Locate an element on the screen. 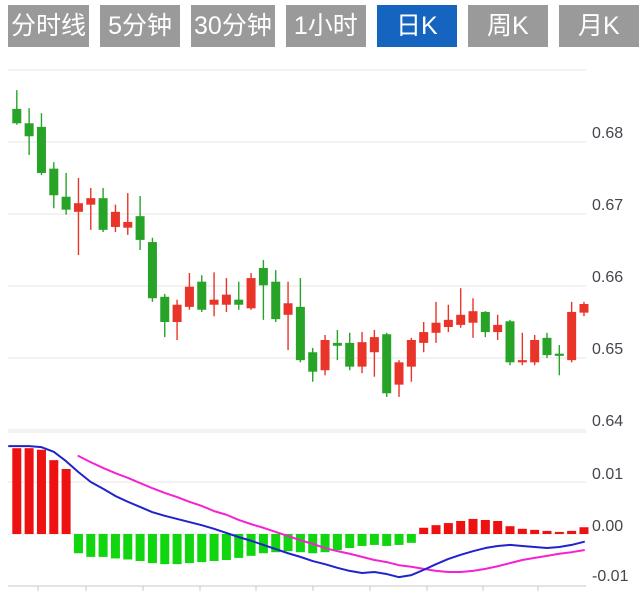 The height and width of the screenshot is (592, 640). price-axis-label: 0.68 is located at coordinates (608, 133).